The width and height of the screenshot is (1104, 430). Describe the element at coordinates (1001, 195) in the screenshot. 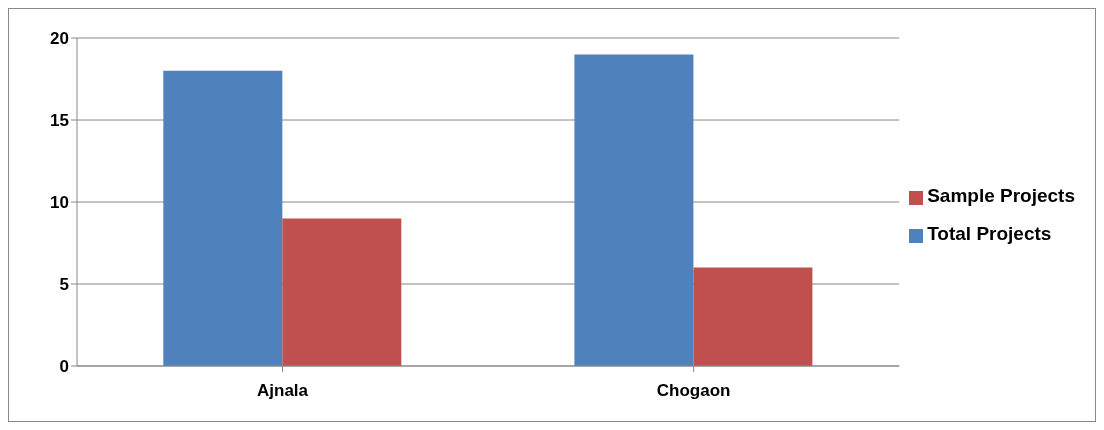

I see `legend-label: Sample Projects` at that location.